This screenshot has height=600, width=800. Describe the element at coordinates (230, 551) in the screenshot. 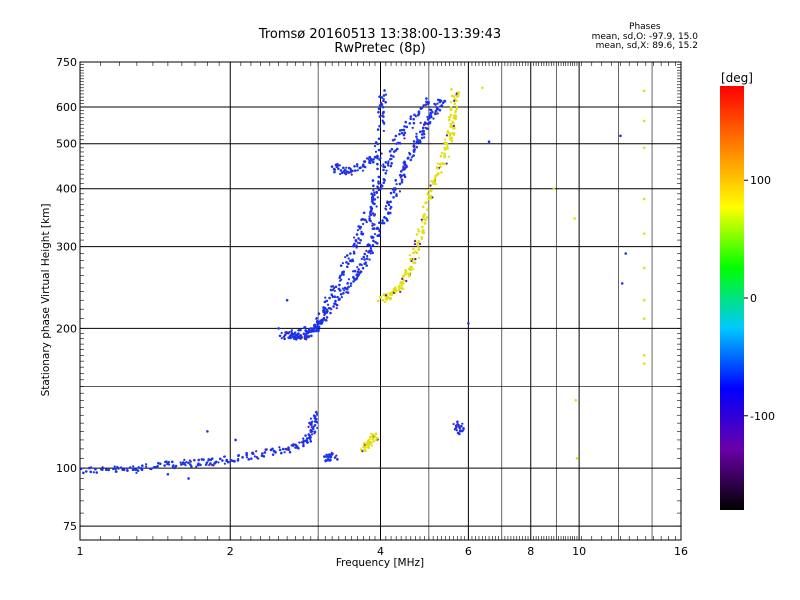

I see `x-tick-label: 2` at that location.